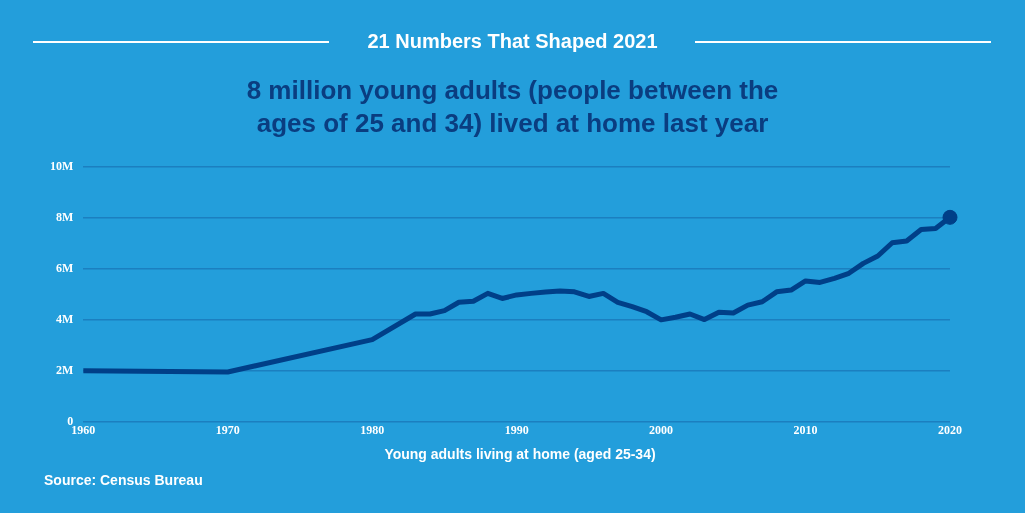  What do you see at coordinates (516, 429) in the screenshot?
I see `x-tick-label: 1990` at bounding box center [516, 429].